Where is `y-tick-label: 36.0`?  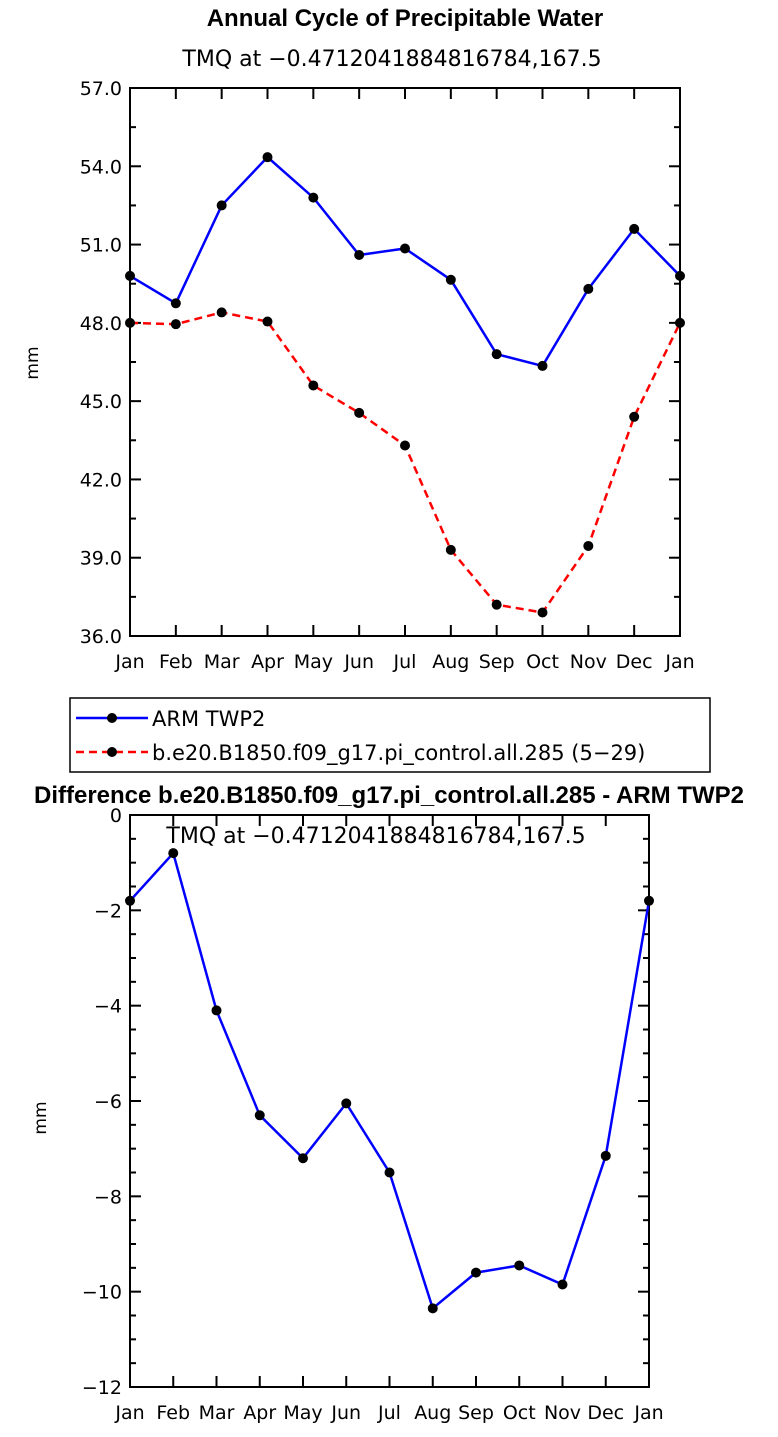 y-tick-label: 36.0 is located at coordinates (101, 637).